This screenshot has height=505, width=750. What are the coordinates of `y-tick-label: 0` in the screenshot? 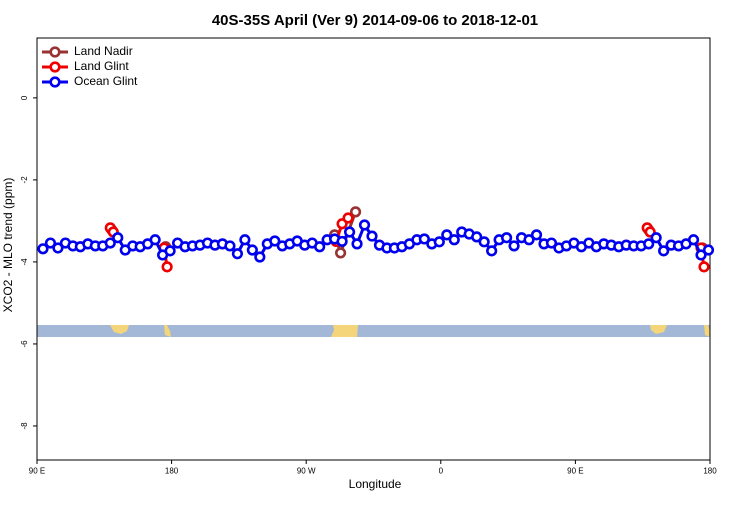 It's located at (24, 97).